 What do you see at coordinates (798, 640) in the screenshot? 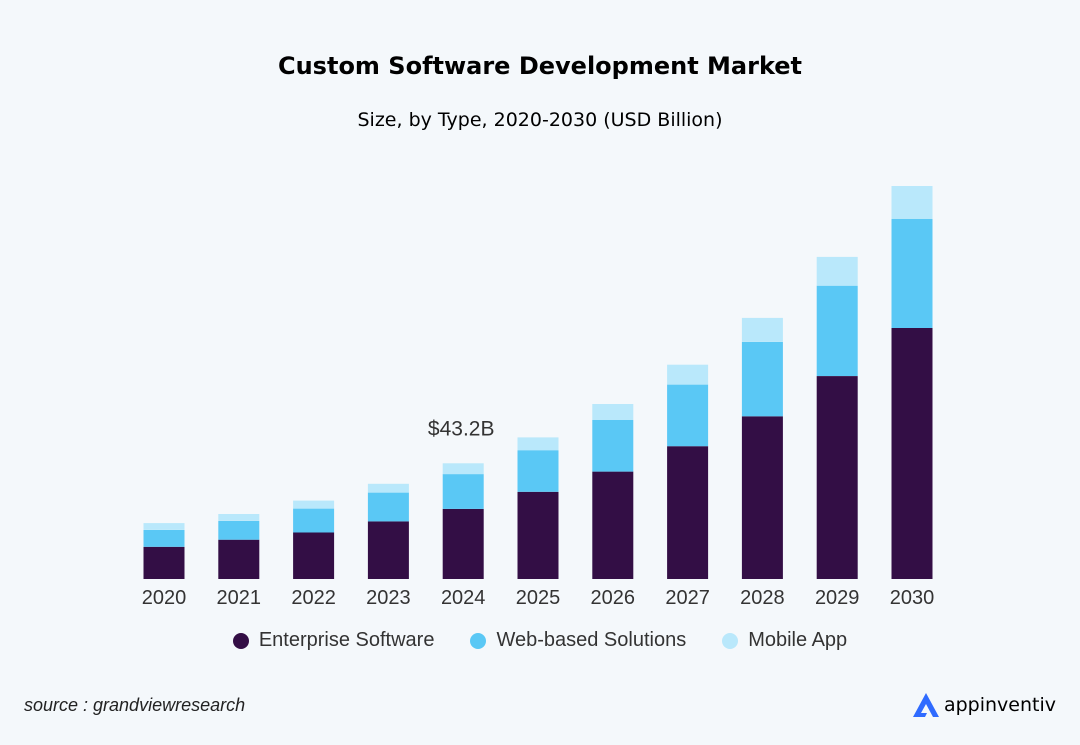
I see `legend-label-mobile-app: Mobile App` at bounding box center [798, 640].